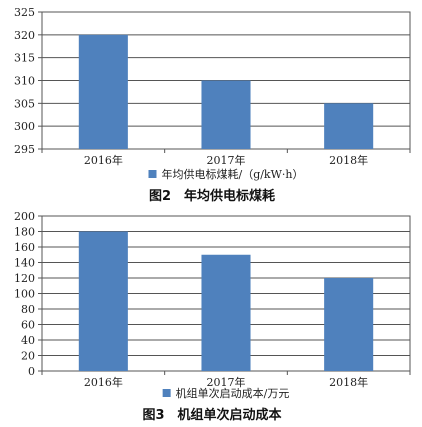 The width and height of the screenshot is (422, 427). Describe the element at coordinates (28, 356) in the screenshot. I see `y-tick-label: 20` at that location.